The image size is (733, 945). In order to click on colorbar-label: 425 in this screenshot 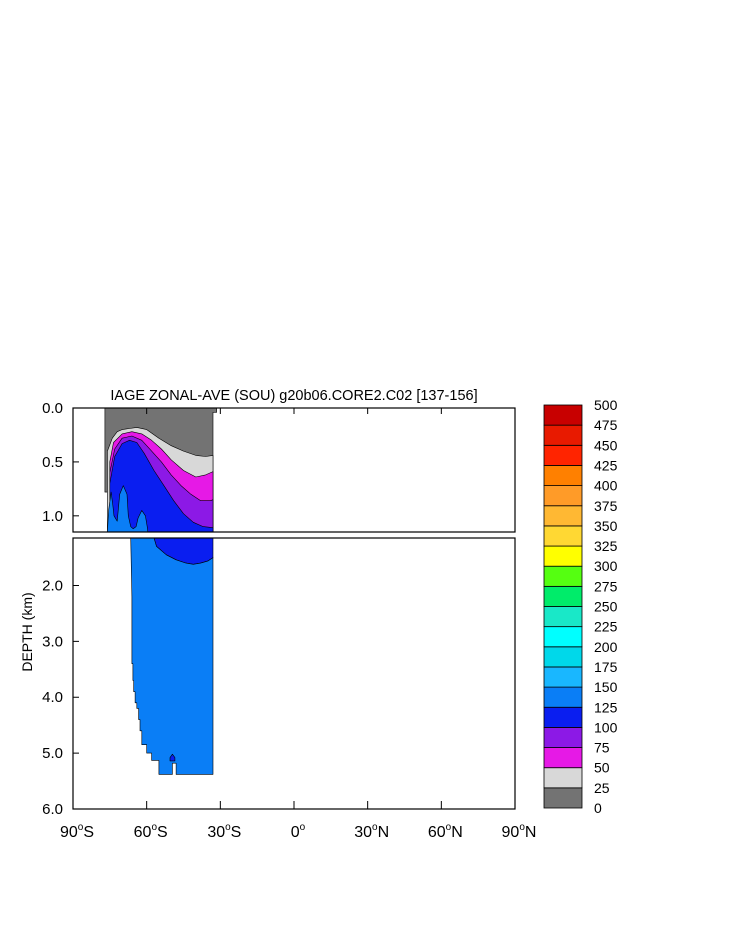, I will do `click(606, 466)`.